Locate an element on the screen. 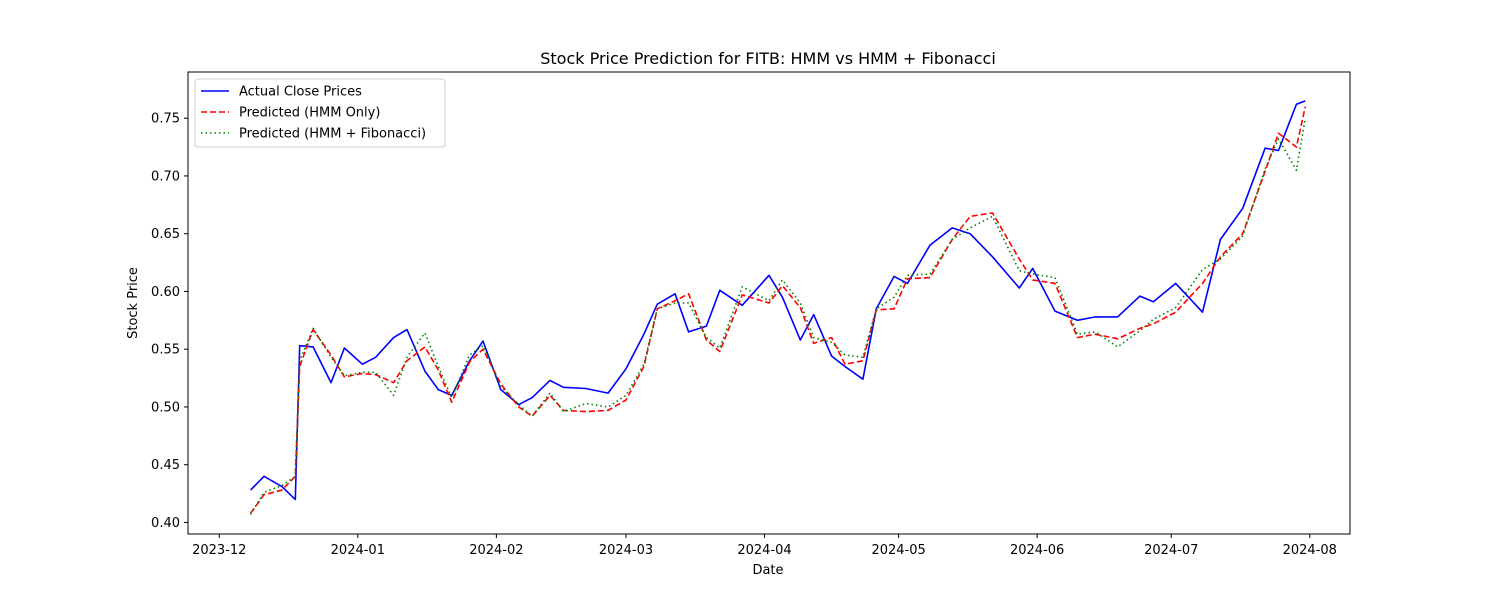 The height and width of the screenshot is (600, 1500). y-tick-label: 0.60 is located at coordinates (165, 292).